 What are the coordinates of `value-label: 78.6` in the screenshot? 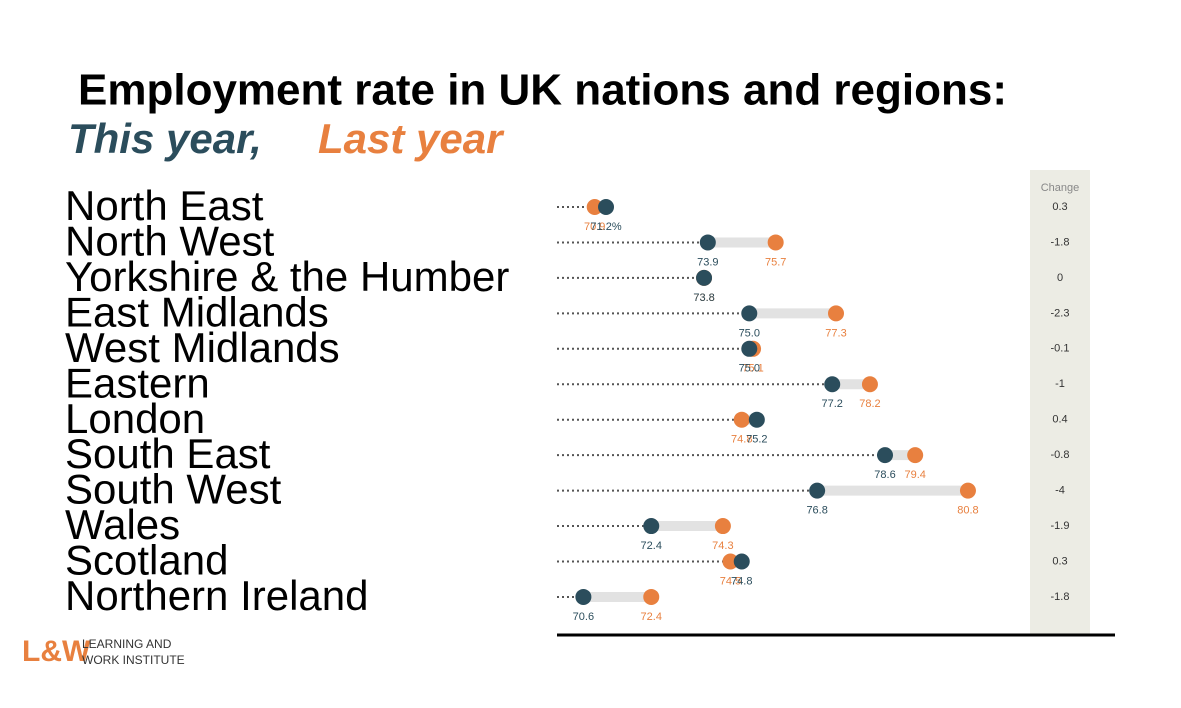 It's located at (884, 475).